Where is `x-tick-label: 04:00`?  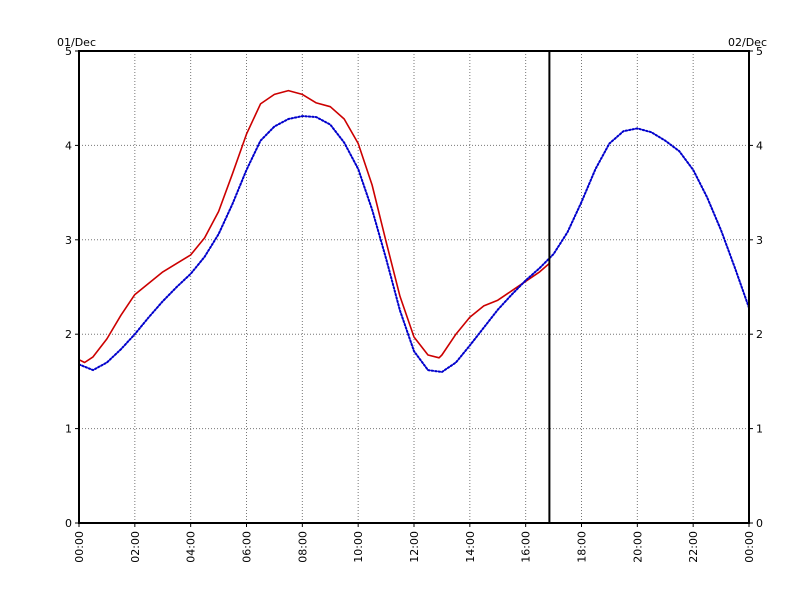 x-tick-label: 04:00 is located at coordinates (191, 547).